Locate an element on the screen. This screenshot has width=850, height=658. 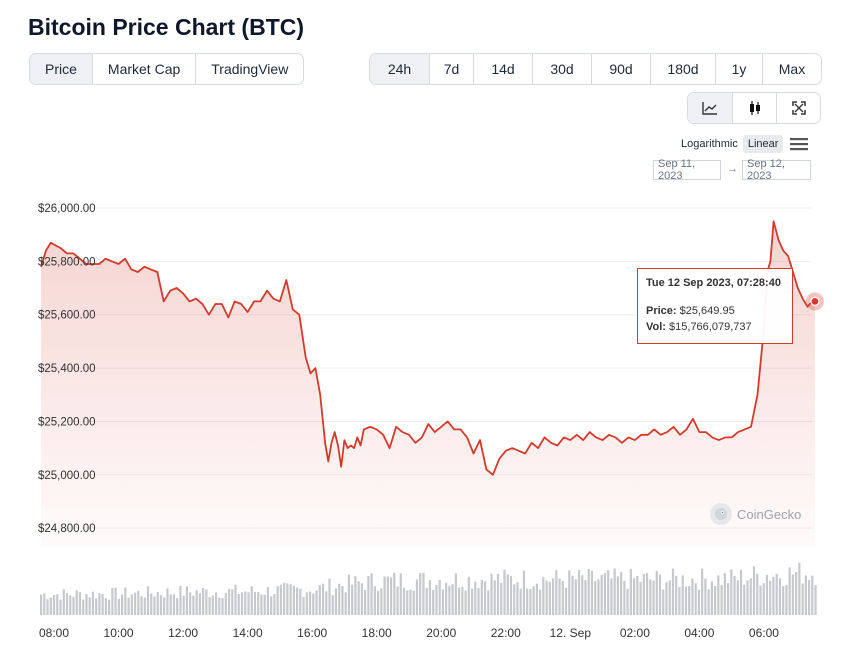
date-to-input: Sep 12, 2023 is located at coordinates (776, 170).